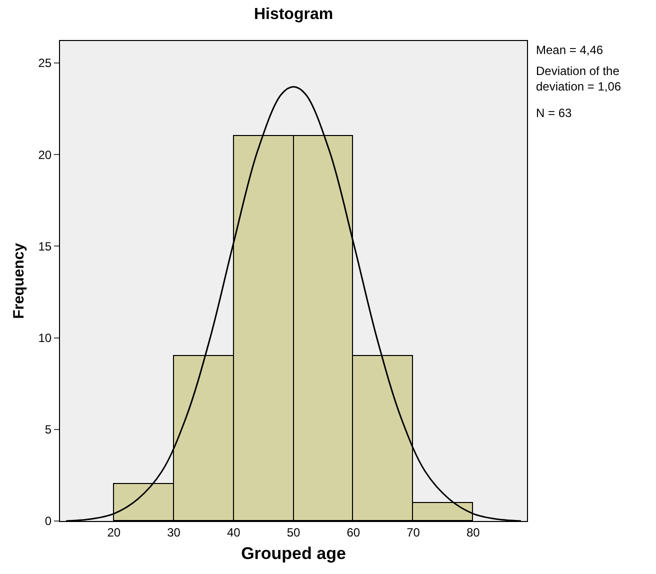 This screenshot has width=656, height=574. I want to click on y-tick-label: 15, so click(45, 246).